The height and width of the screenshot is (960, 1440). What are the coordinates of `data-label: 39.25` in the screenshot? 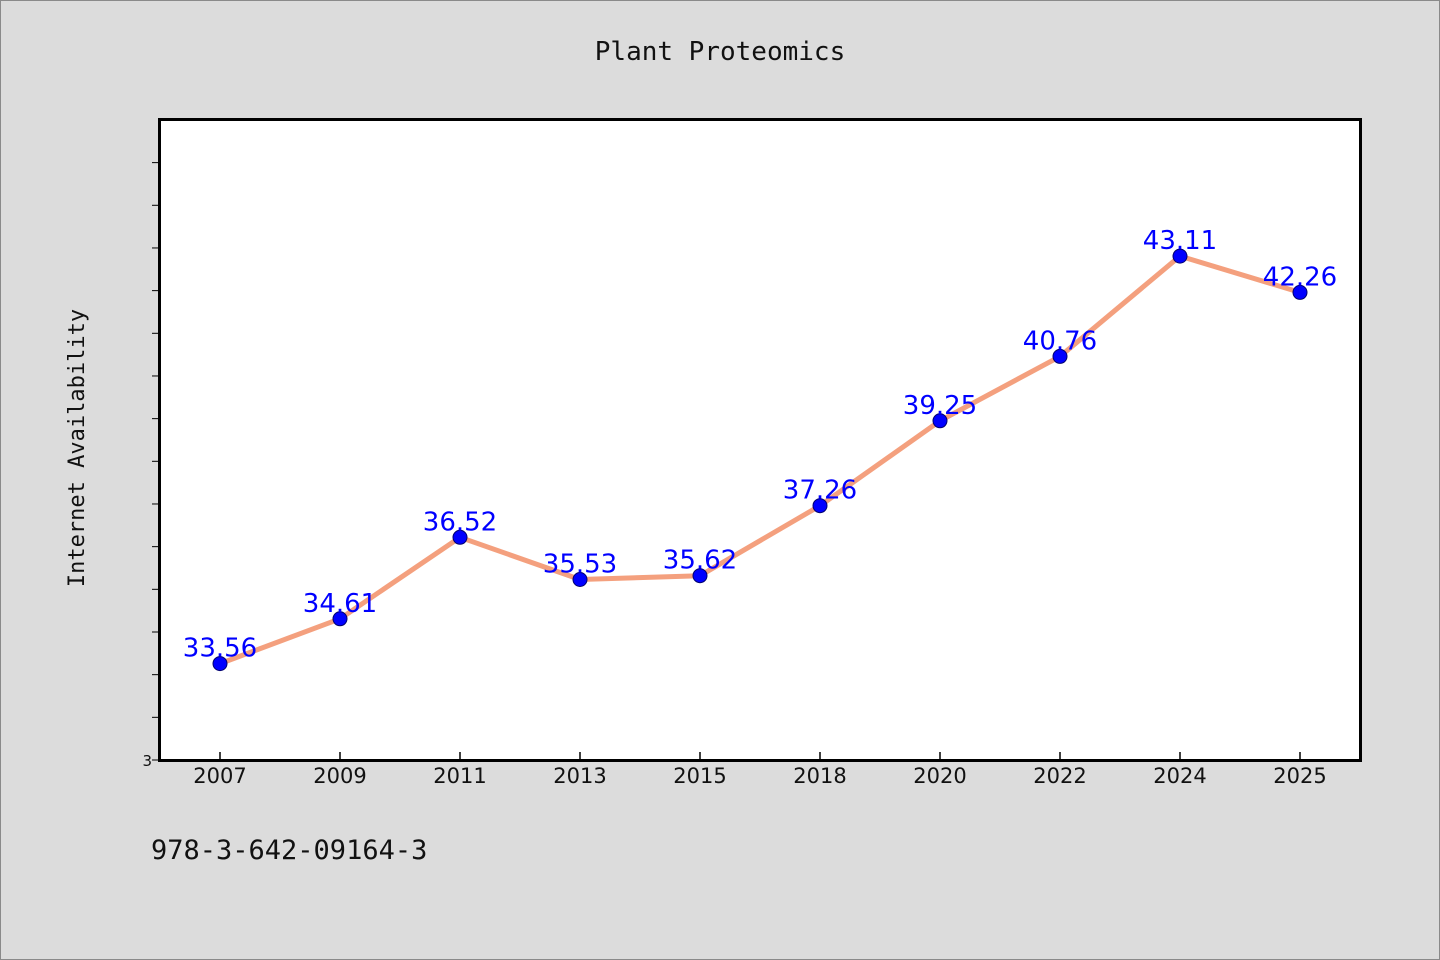 It's located at (940, 406).